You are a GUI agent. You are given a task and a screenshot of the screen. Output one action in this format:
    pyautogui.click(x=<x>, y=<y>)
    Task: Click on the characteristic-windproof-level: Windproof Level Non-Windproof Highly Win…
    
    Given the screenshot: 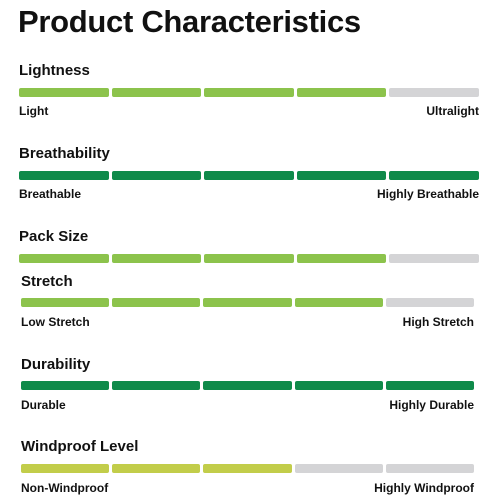 What is the action you would take?
    pyautogui.click(x=248, y=468)
    